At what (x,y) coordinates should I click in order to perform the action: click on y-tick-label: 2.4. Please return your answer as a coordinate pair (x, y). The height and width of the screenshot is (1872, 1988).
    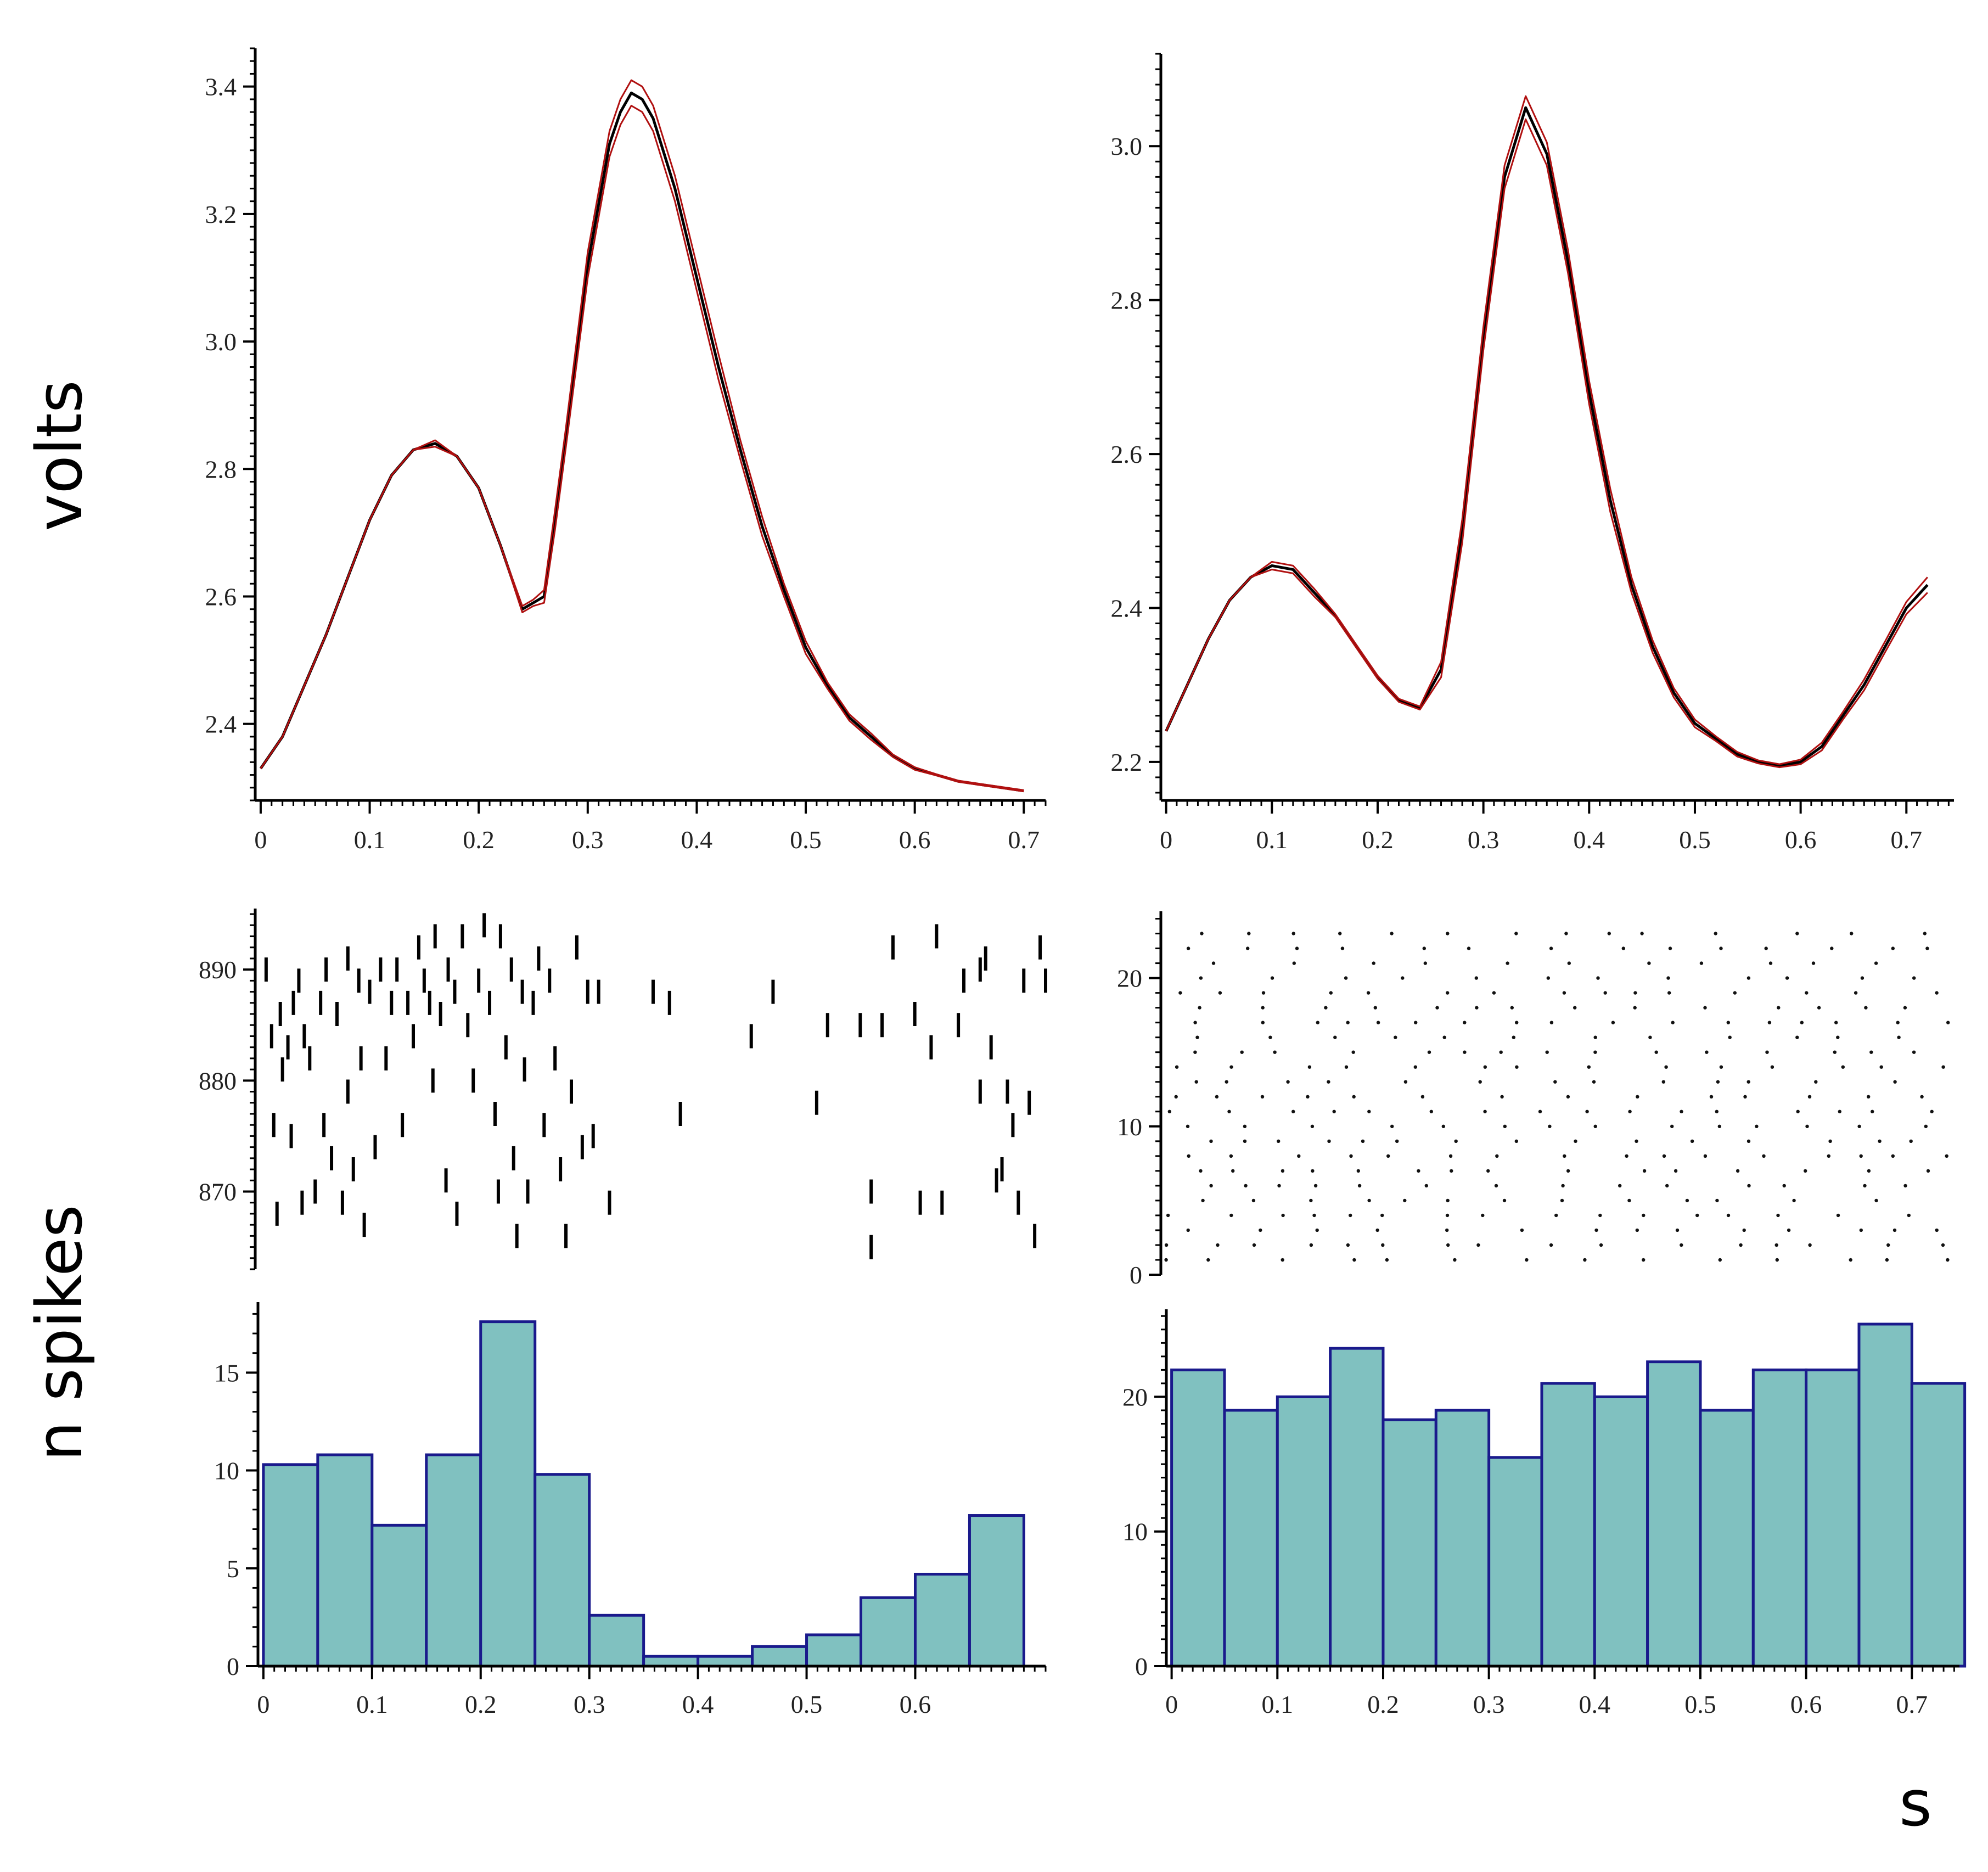
    Looking at the image, I should click on (221, 724).